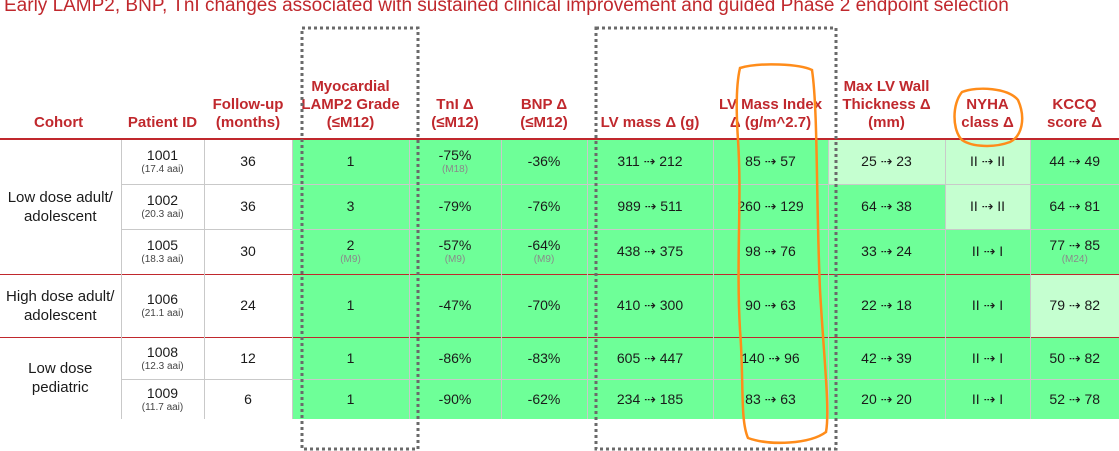 This screenshot has height=451, width=1119. What do you see at coordinates (247, 357) in the screenshot?
I see `follow-up-cell: 12` at bounding box center [247, 357].